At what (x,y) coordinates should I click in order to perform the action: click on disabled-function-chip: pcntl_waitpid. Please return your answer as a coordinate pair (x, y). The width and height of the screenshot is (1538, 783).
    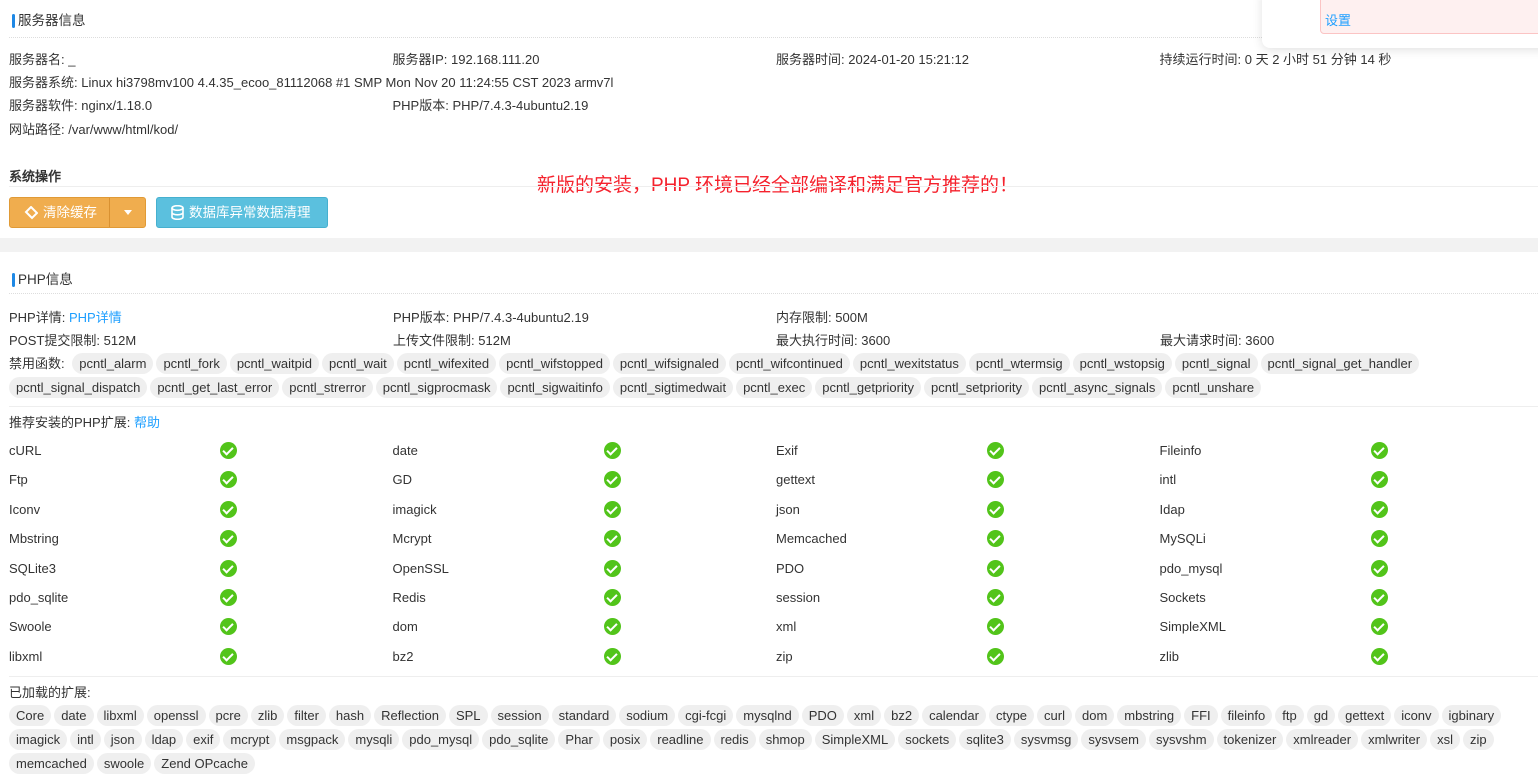
    Looking at the image, I should click on (274, 363).